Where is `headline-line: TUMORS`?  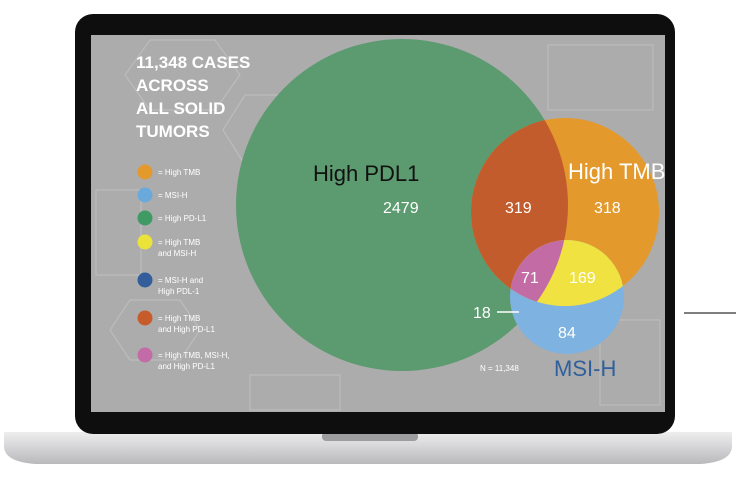
headline-line: TUMORS is located at coordinates (173, 131).